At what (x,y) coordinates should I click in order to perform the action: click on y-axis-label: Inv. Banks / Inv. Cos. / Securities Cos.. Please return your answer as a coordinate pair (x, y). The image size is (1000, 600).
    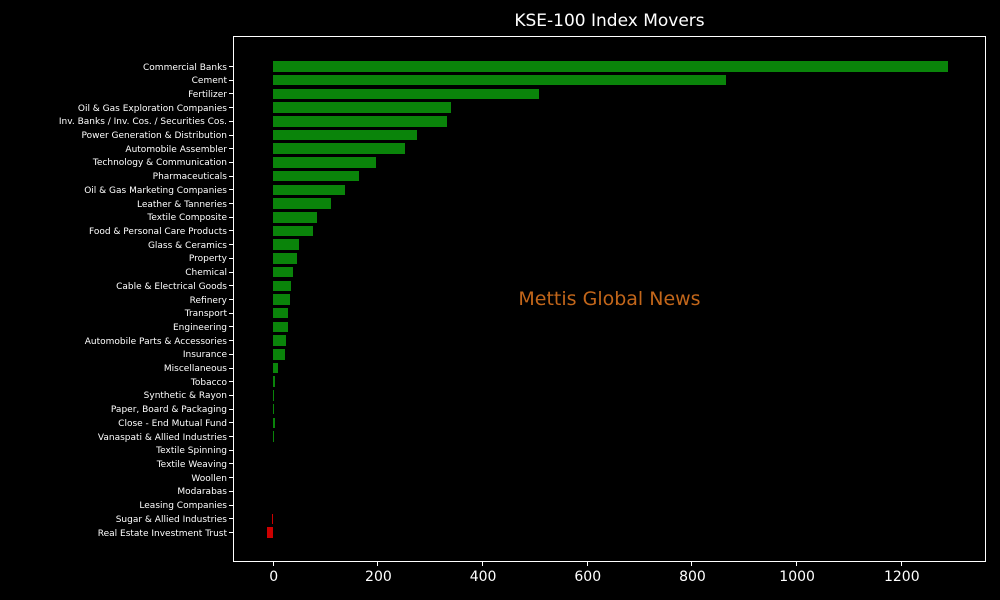
    Looking at the image, I should click on (142, 122).